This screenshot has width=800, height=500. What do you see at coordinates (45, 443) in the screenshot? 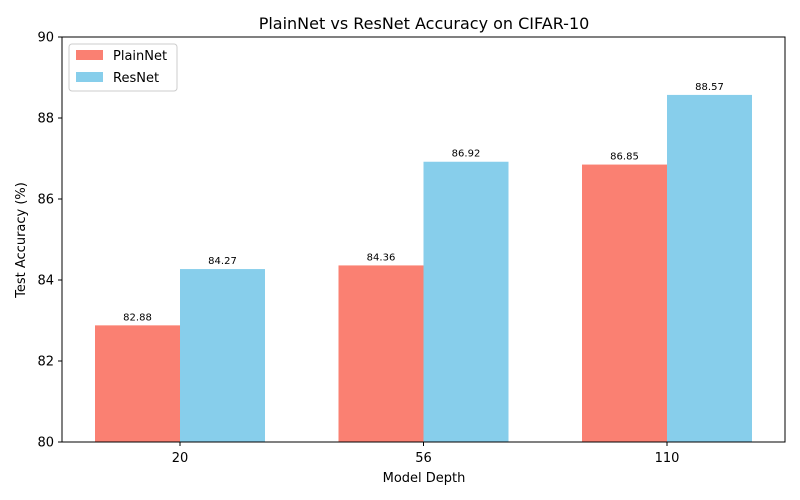
I see `y-tick-label: 80` at bounding box center [45, 443].